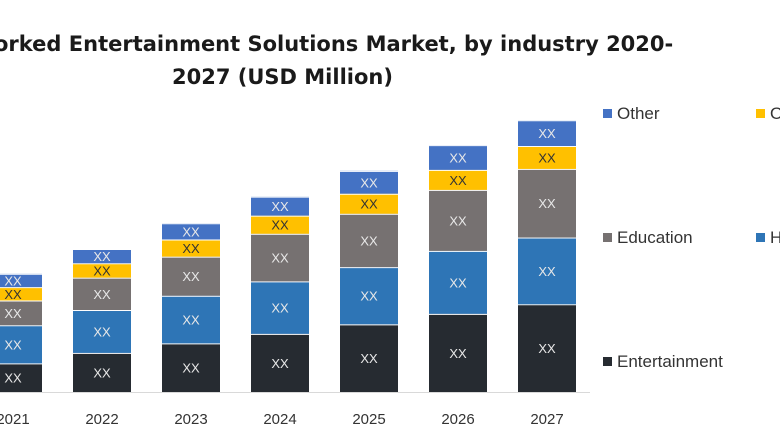 The height and width of the screenshot is (440, 780). I want to click on legend-item-other: Other, so click(631, 113).